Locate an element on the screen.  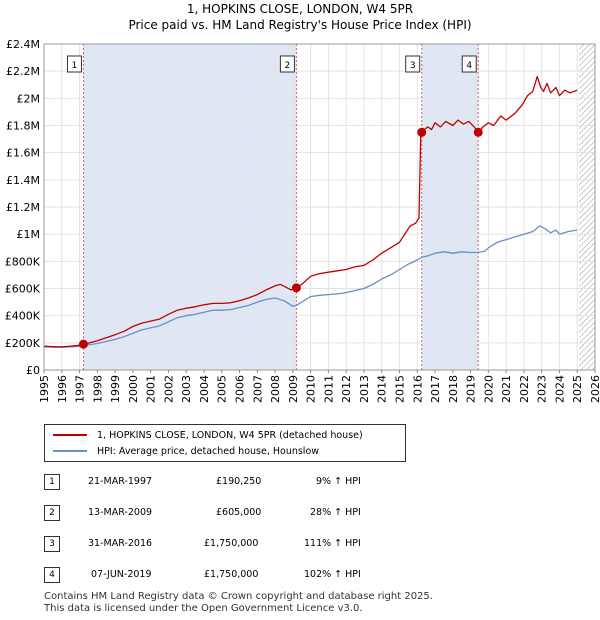
x-tick-label: 2007 is located at coordinates (257, 389).